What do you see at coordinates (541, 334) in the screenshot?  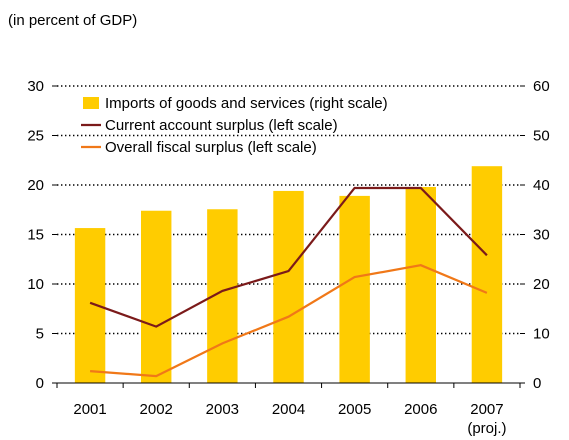 I see `right-tick-label: 10` at bounding box center [541, 334].